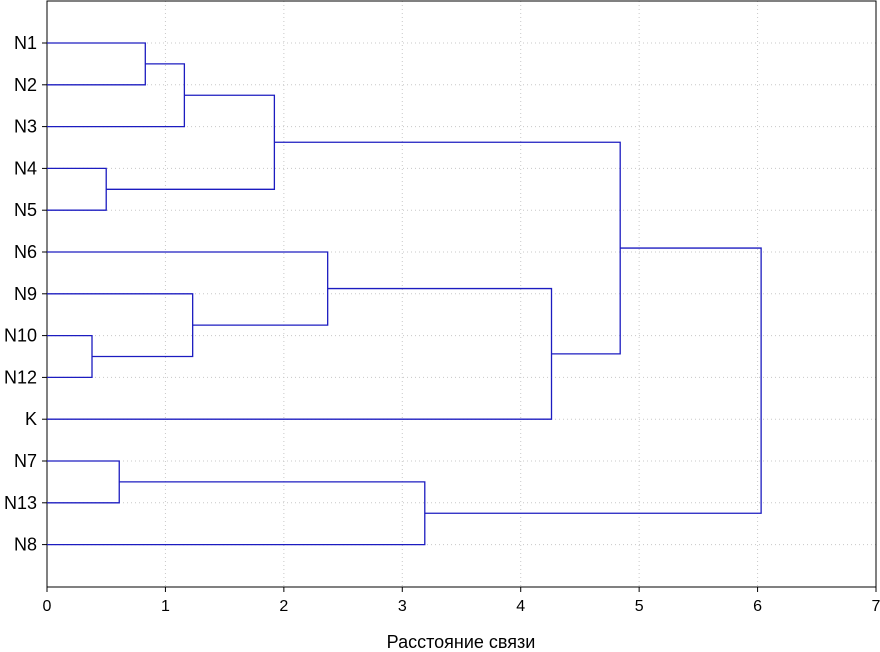 The image size is (880, 652). What do you see at coordinates (25, 43) in the screenshot?
I see `leaf-label: N1` at bounding box center [25, 43].